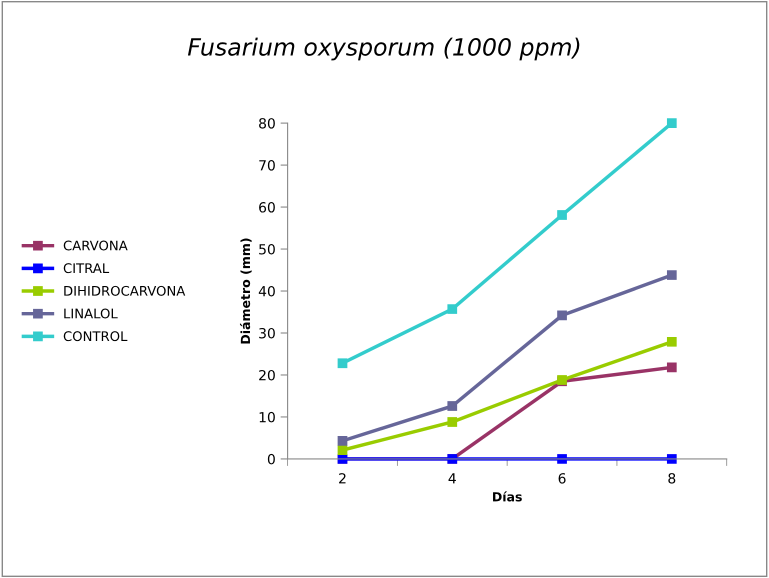  Describe the element at coordinates (562, 478) in the screenshot. I see `x-tick-label: 6` at that location.